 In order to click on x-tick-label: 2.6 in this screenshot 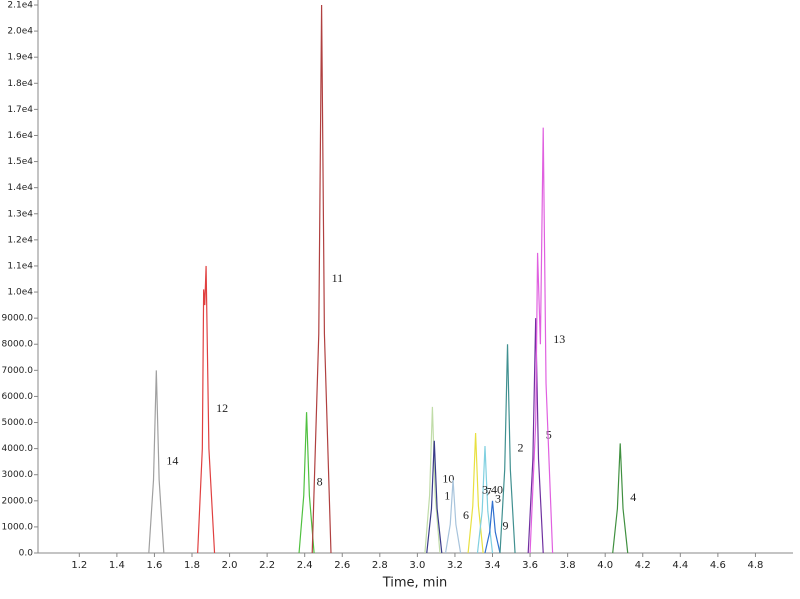, I will do `click(342, 565)`.